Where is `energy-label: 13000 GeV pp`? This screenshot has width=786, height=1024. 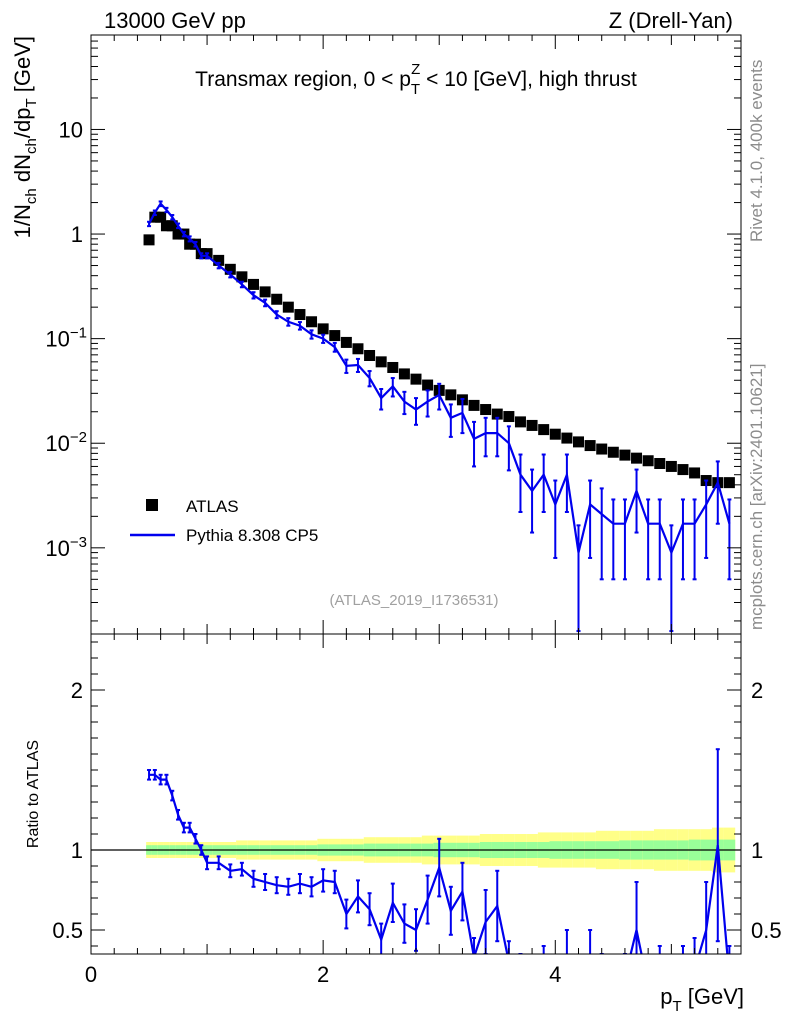
energy-label: 13000 GeV pp is located at coordinates (175, 20).